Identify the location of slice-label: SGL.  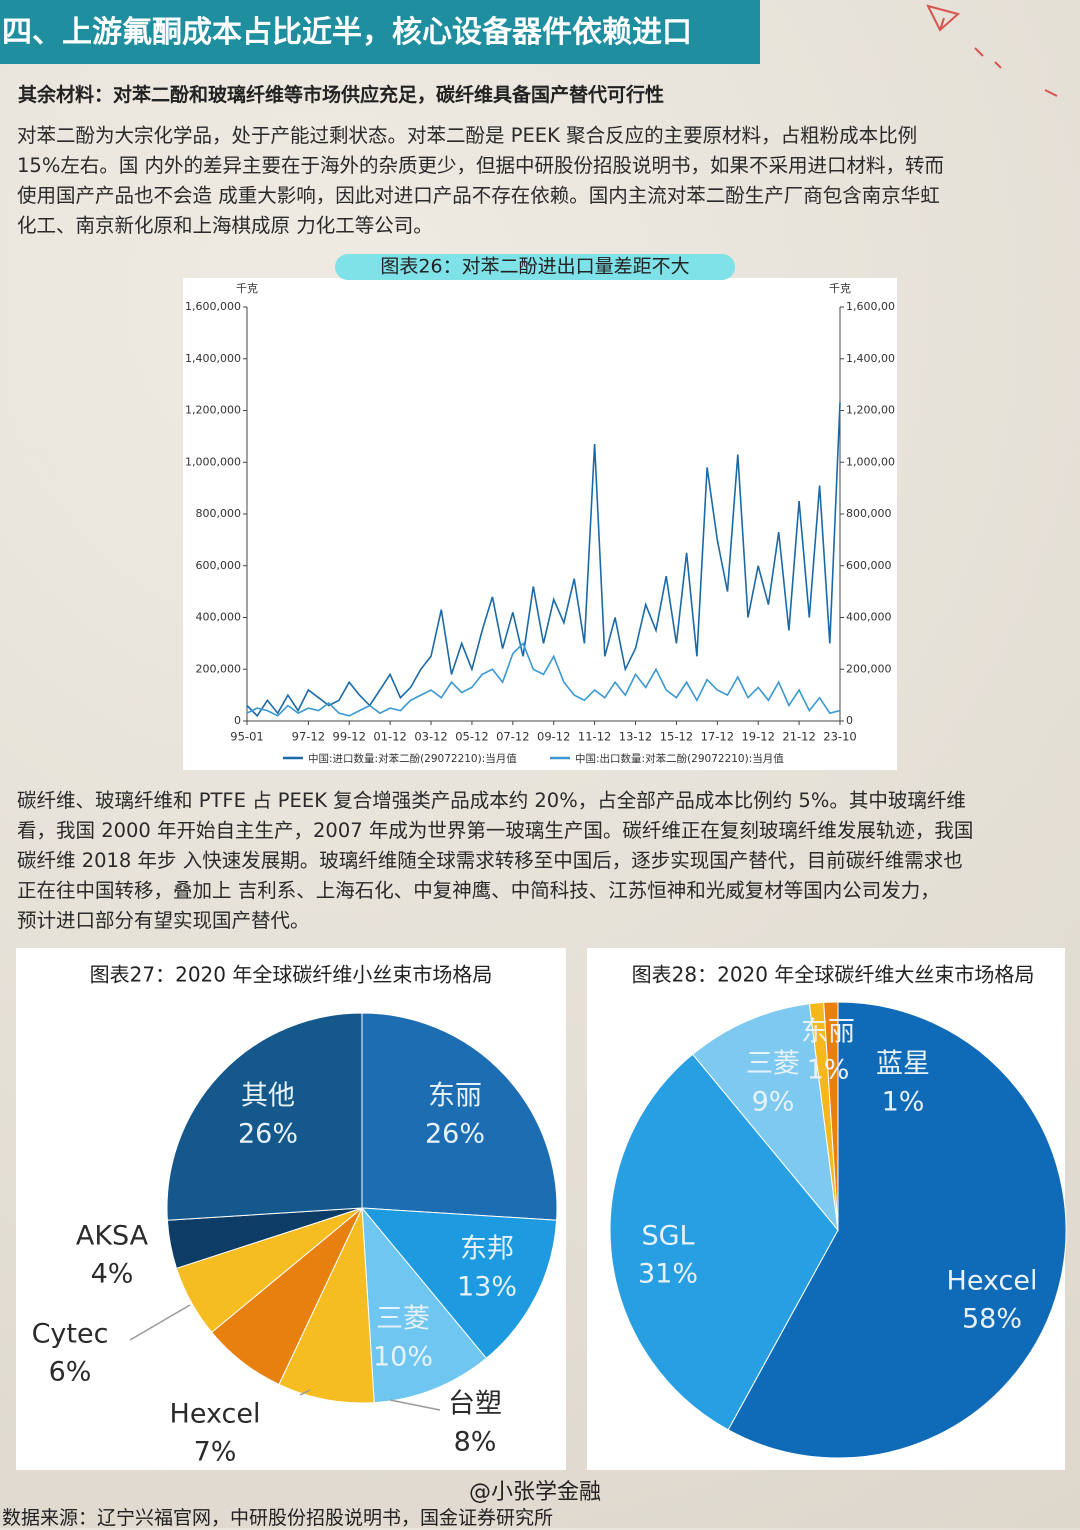
(667, 1236).